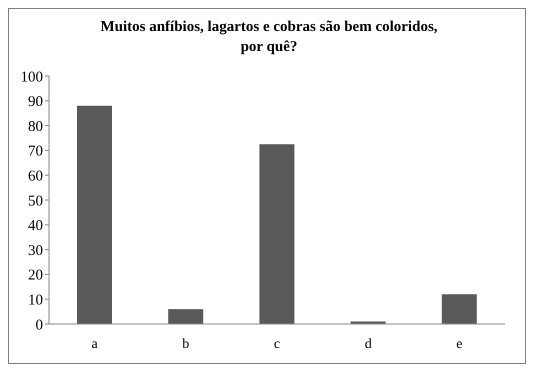 The image size is (534, 372). Describe the element at coordinates (35, 102) in the screenshot. I see `y-tick-label: 90` at that location.